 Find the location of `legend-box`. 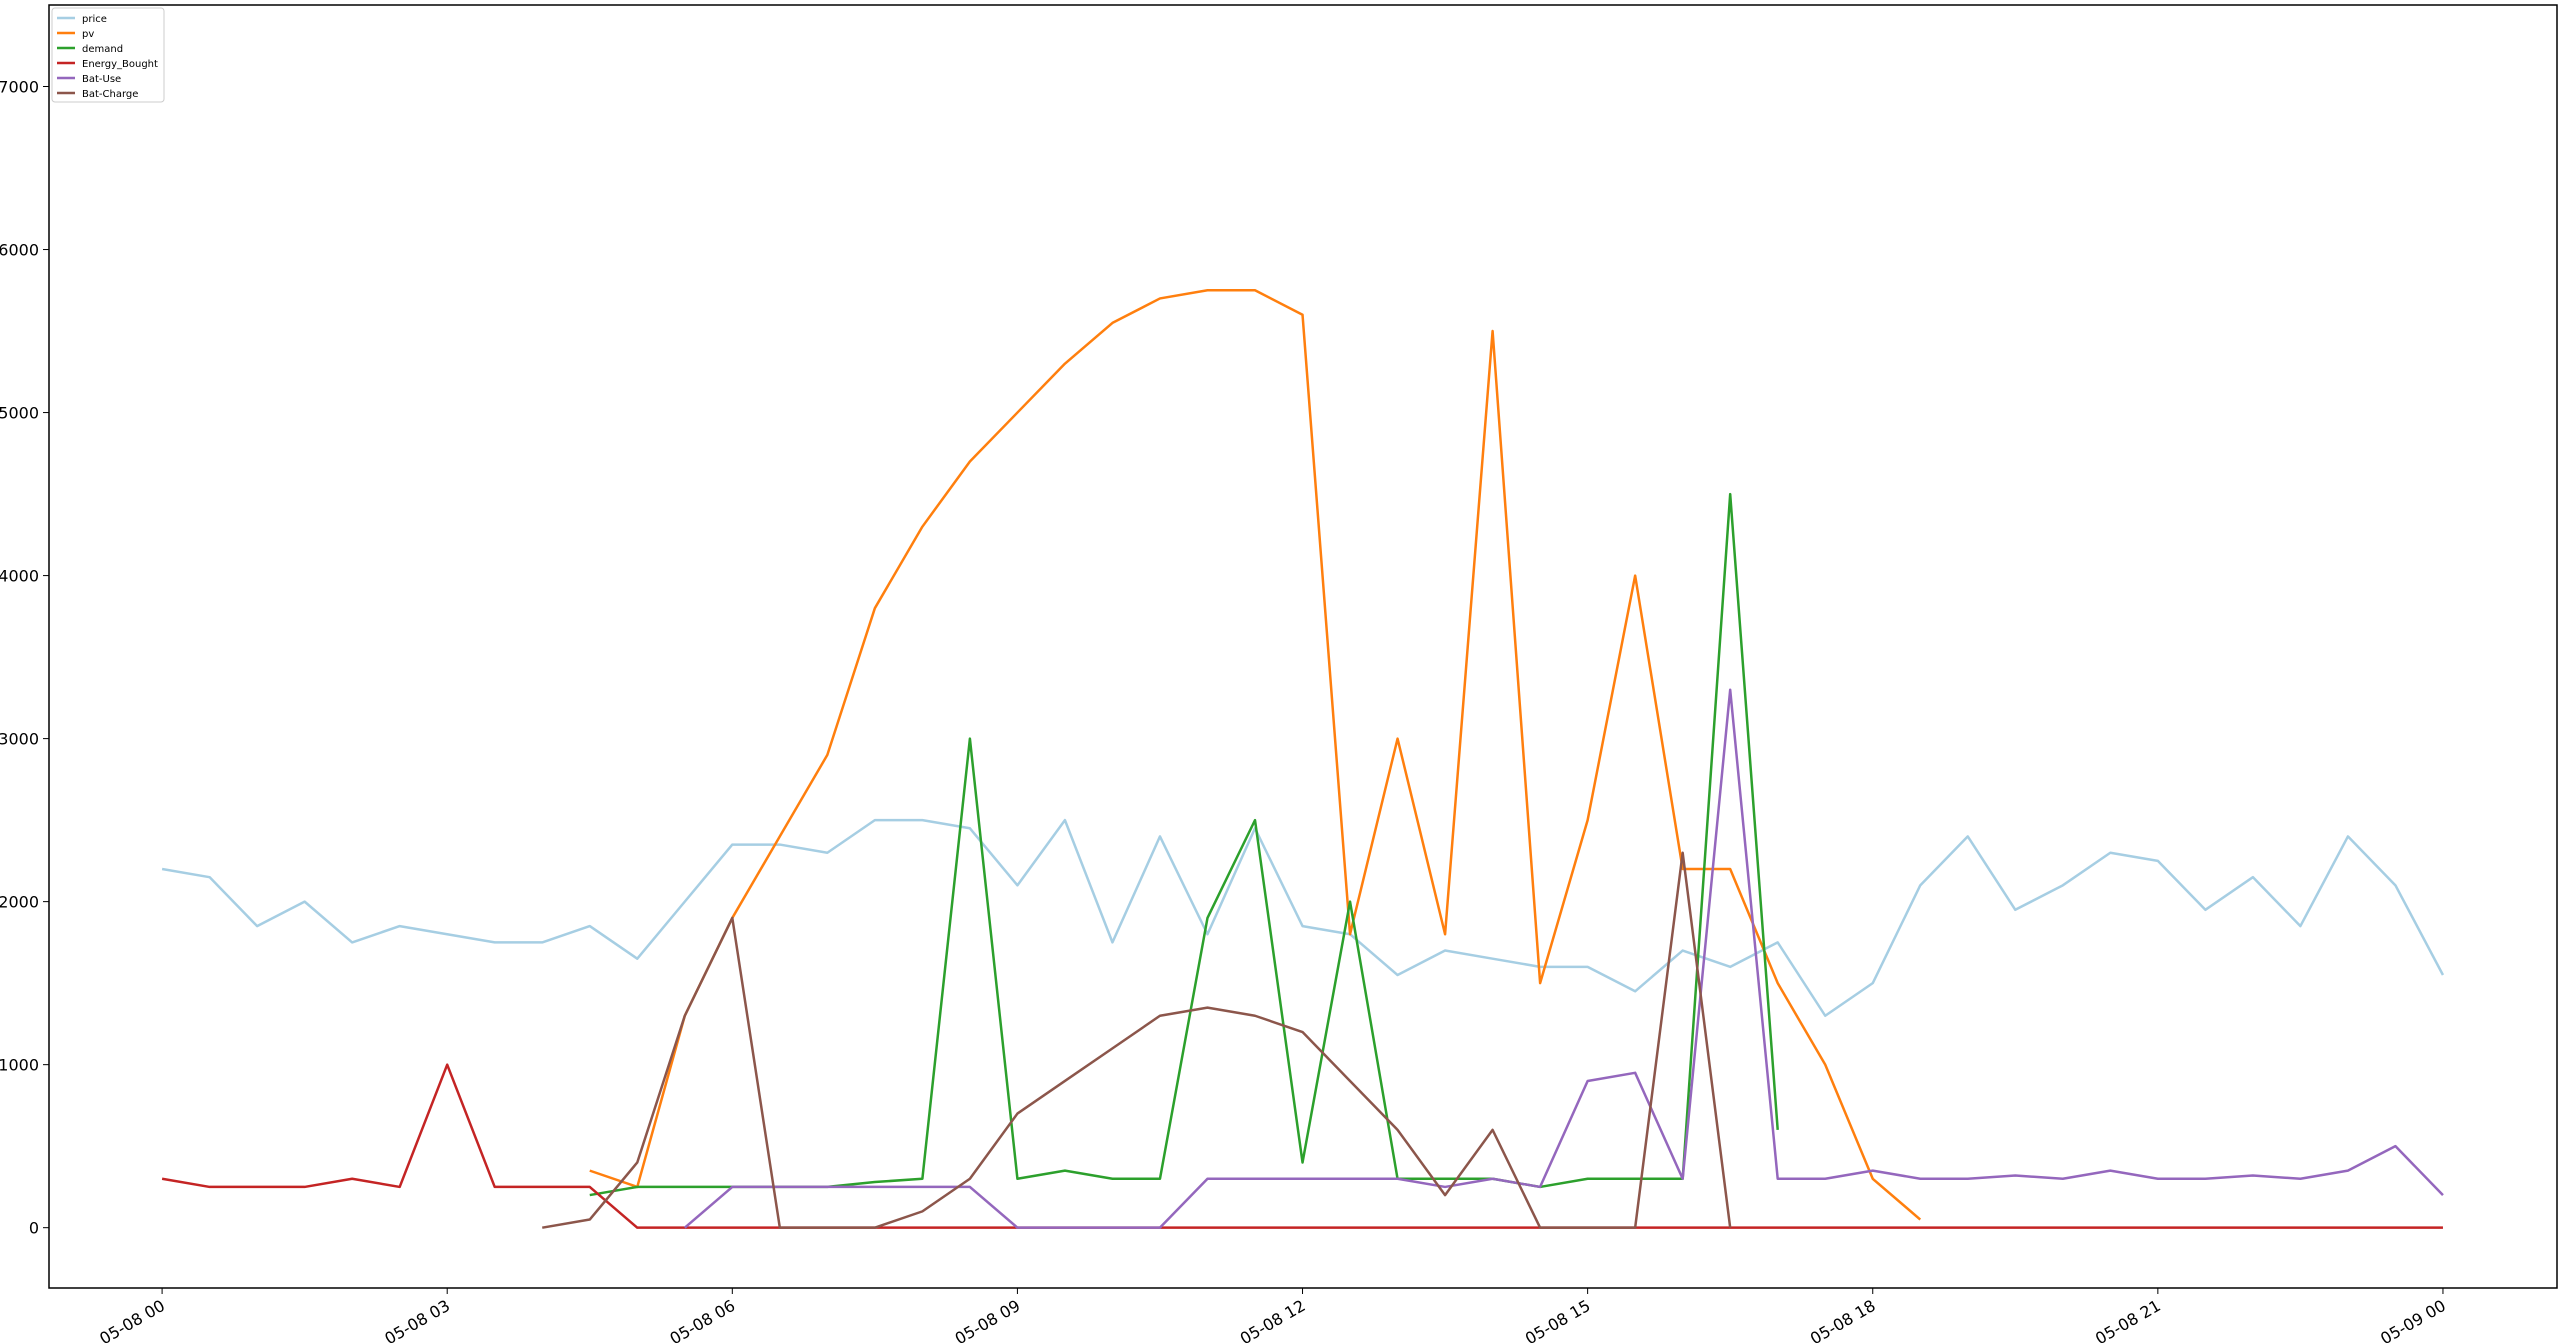

legend-box is located at coordinates (108, 55).